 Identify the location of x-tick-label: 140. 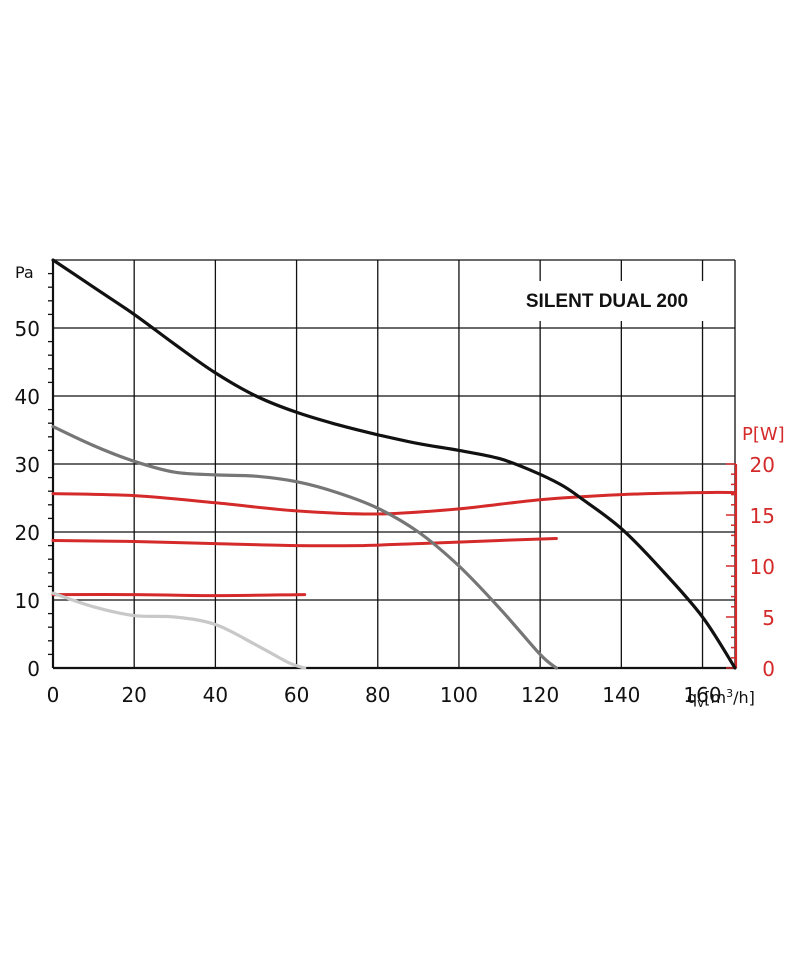
(621, 695).